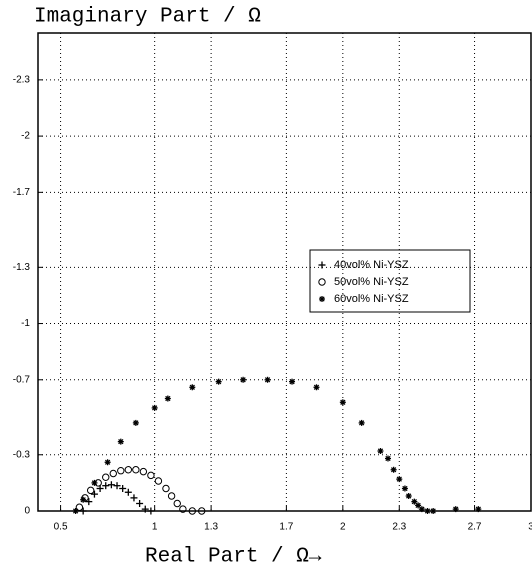 The image size is (532, 571). What do you see at coordinates (22, 80) in the screenshot?
I see `y-tick-label: -2.3` at bounding box center [22, 80].